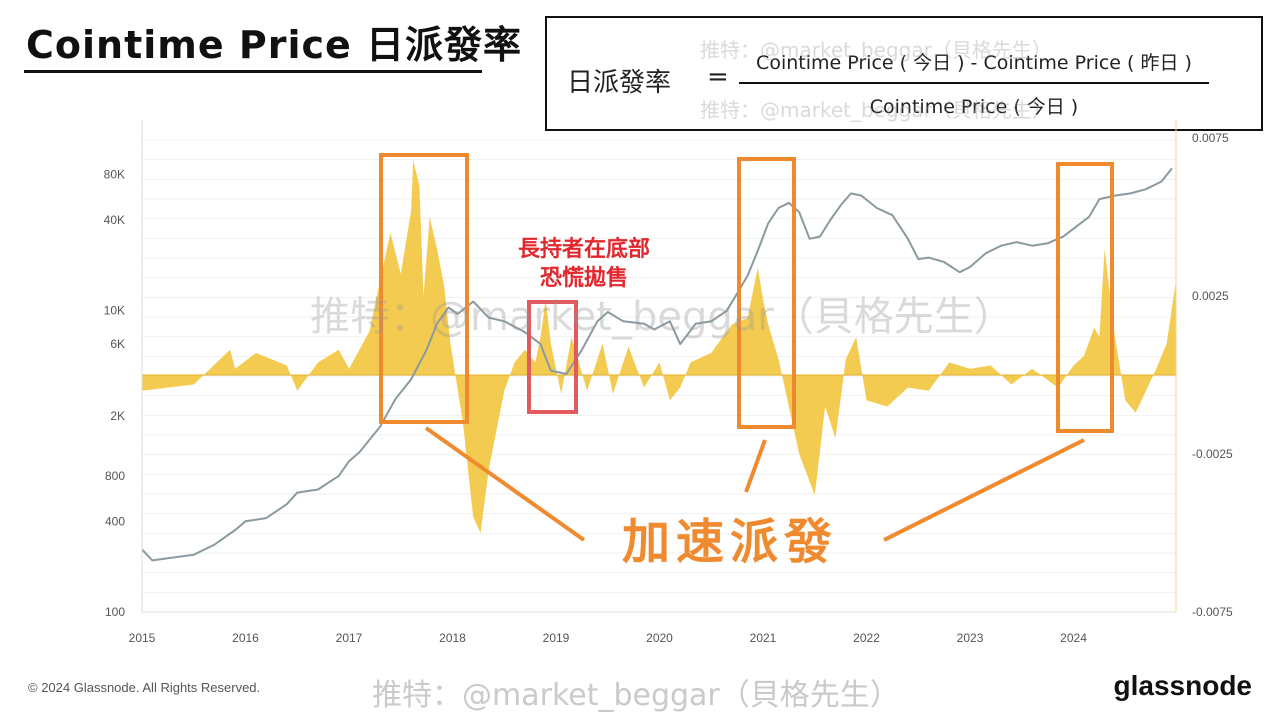 Image resolution: width=1280 pixels, height=720 pixels. Describe the element at coordinates (253, 71) in the screenshot. I see `title-underline` at that location.